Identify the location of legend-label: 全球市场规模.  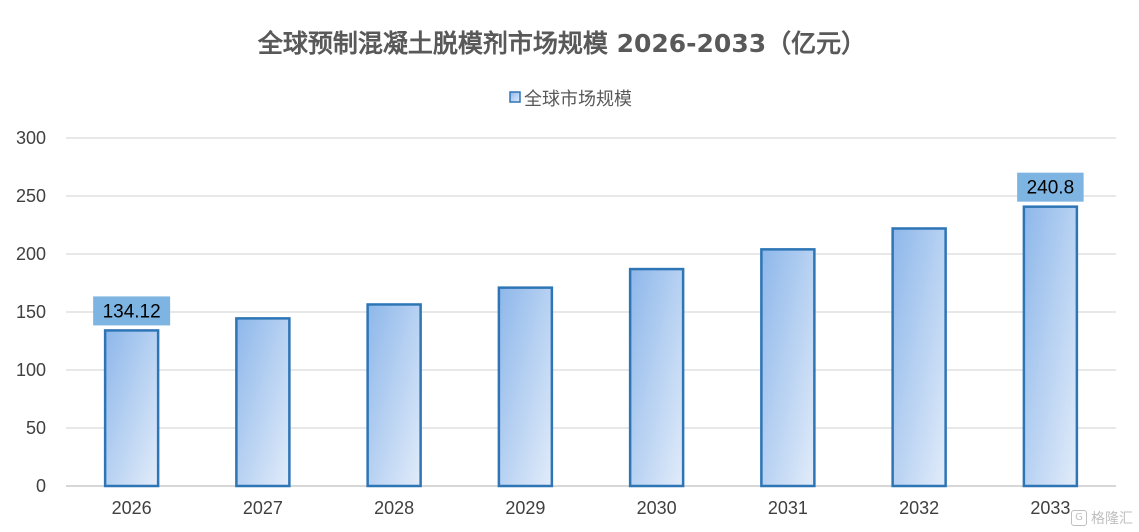
(578, 99).